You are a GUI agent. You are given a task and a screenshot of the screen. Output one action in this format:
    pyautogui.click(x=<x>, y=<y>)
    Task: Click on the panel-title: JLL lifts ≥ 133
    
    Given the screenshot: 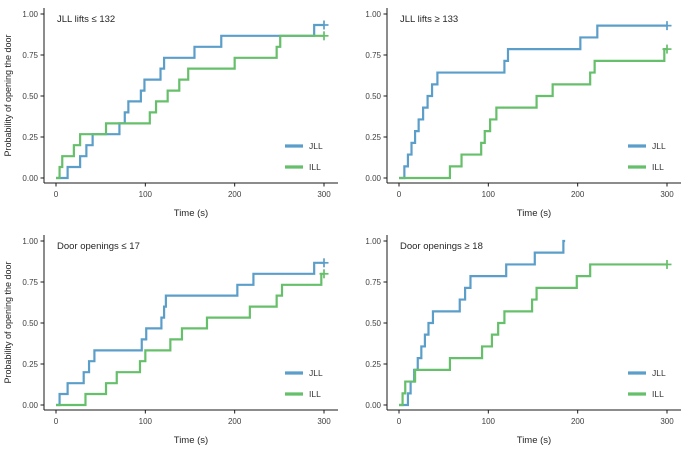 What is the action you would take?
    pyautogui.click(x=429, y=19)
    